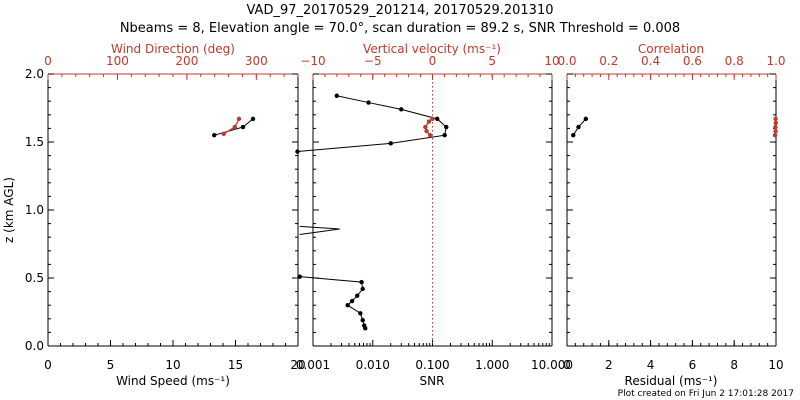  I want to click on top-tick-label: 10, so click(551, 61).